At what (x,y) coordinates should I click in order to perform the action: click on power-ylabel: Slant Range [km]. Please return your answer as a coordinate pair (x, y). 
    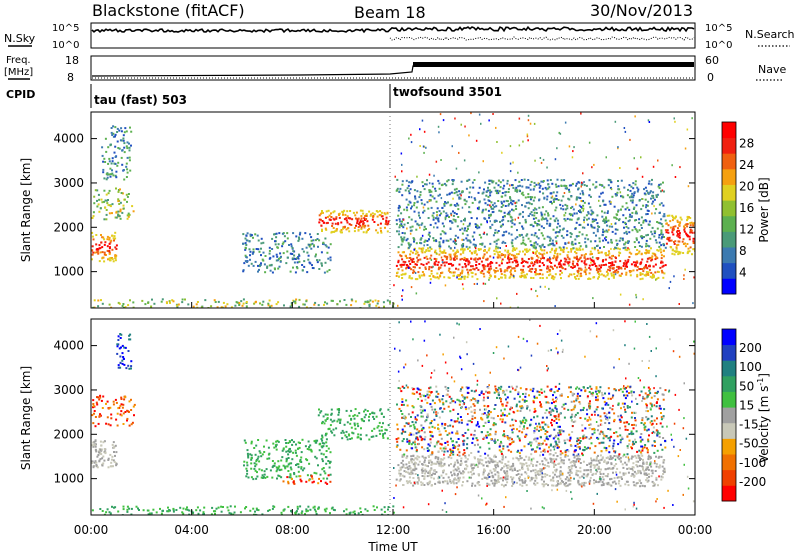
    Looking at the image, I should click on (26, 210).